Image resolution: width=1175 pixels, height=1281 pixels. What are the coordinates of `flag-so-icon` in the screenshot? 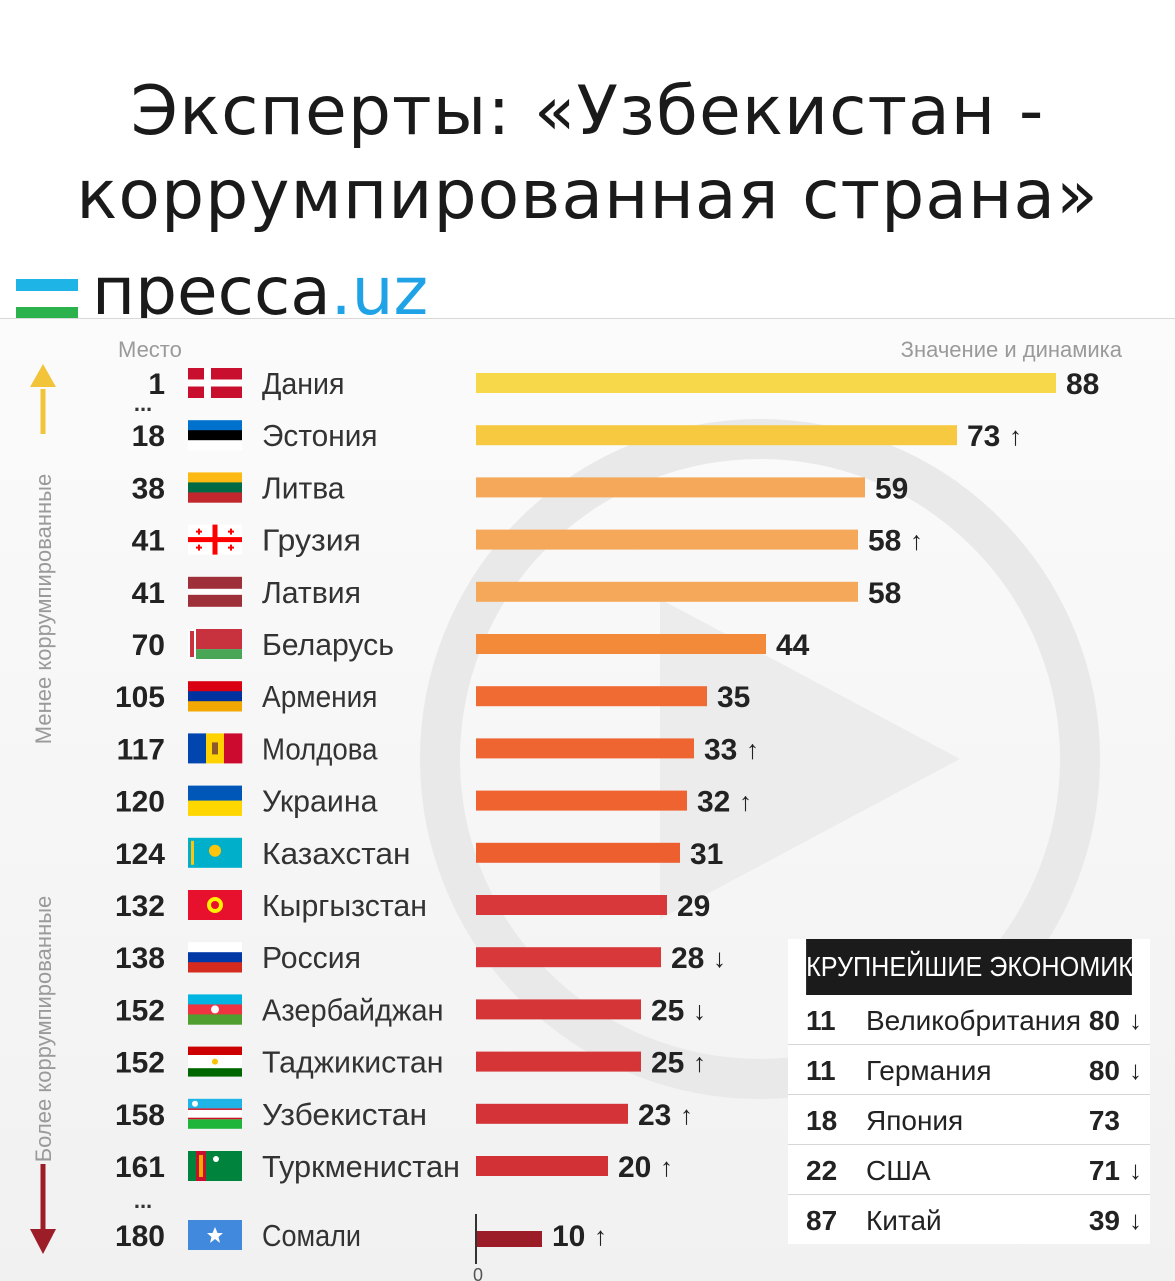 It's located at (215, 1235).